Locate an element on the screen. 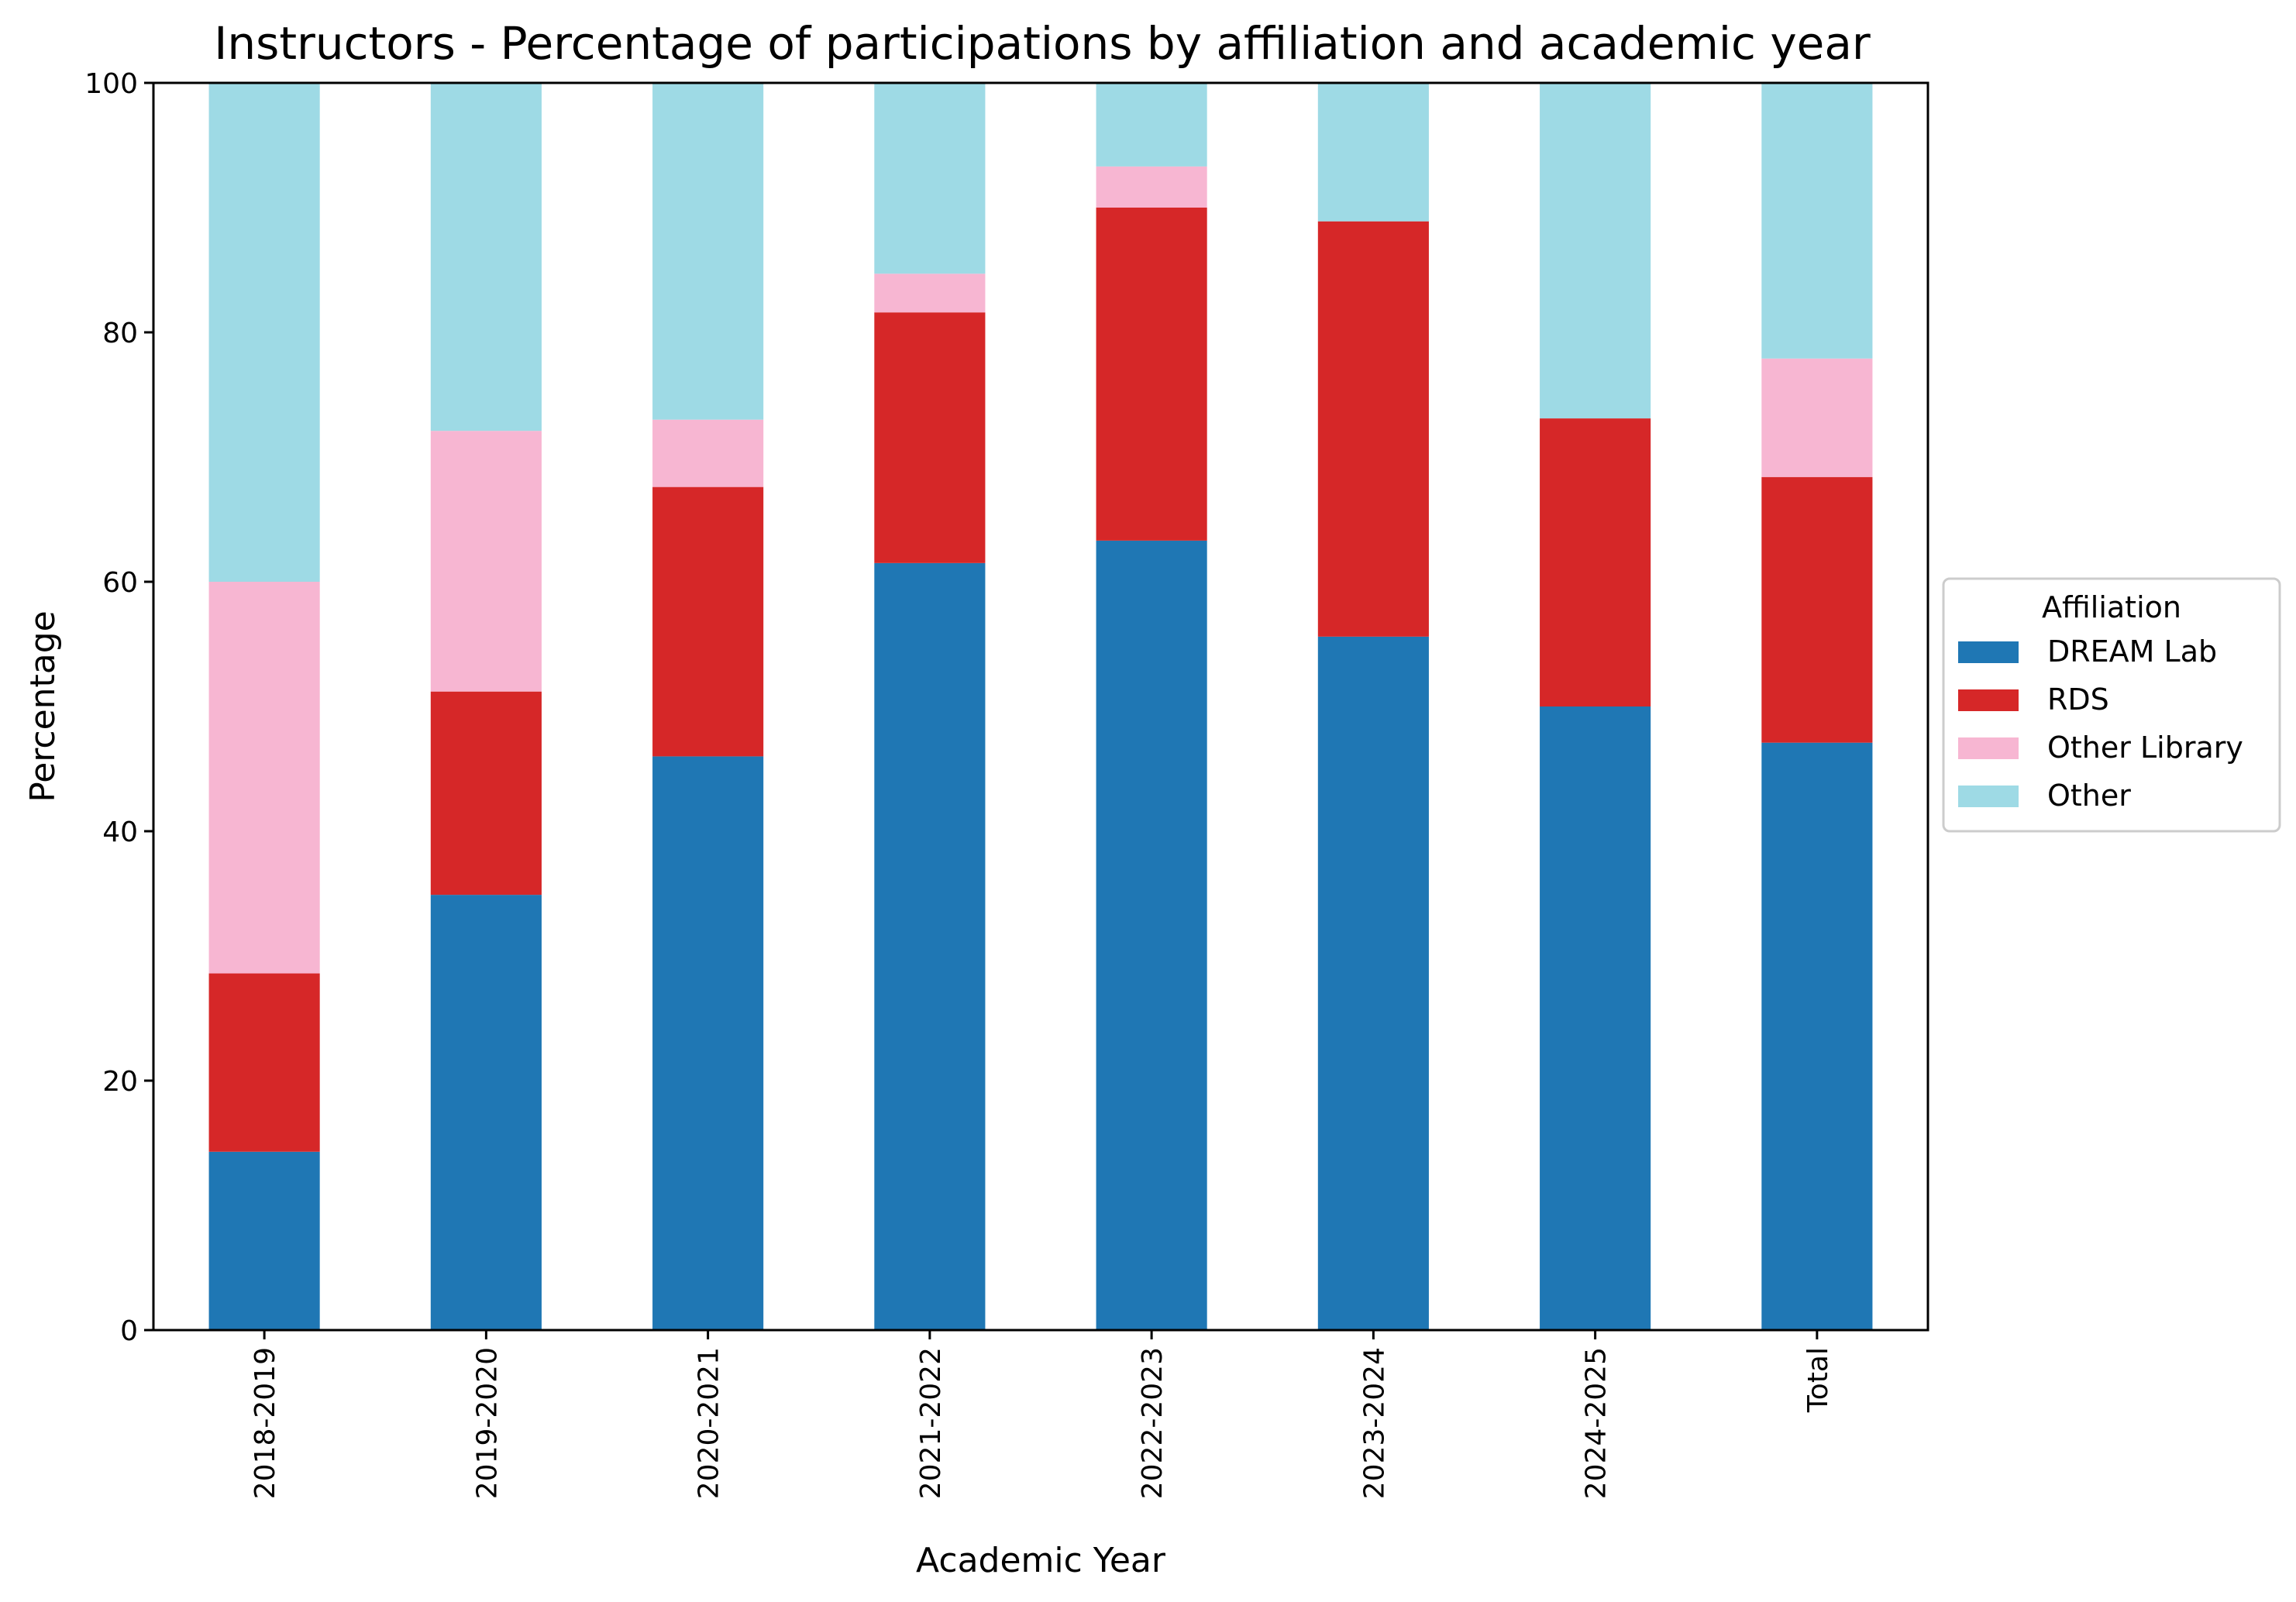  legend-swatch-rds is located at coordinates (1989, 700).